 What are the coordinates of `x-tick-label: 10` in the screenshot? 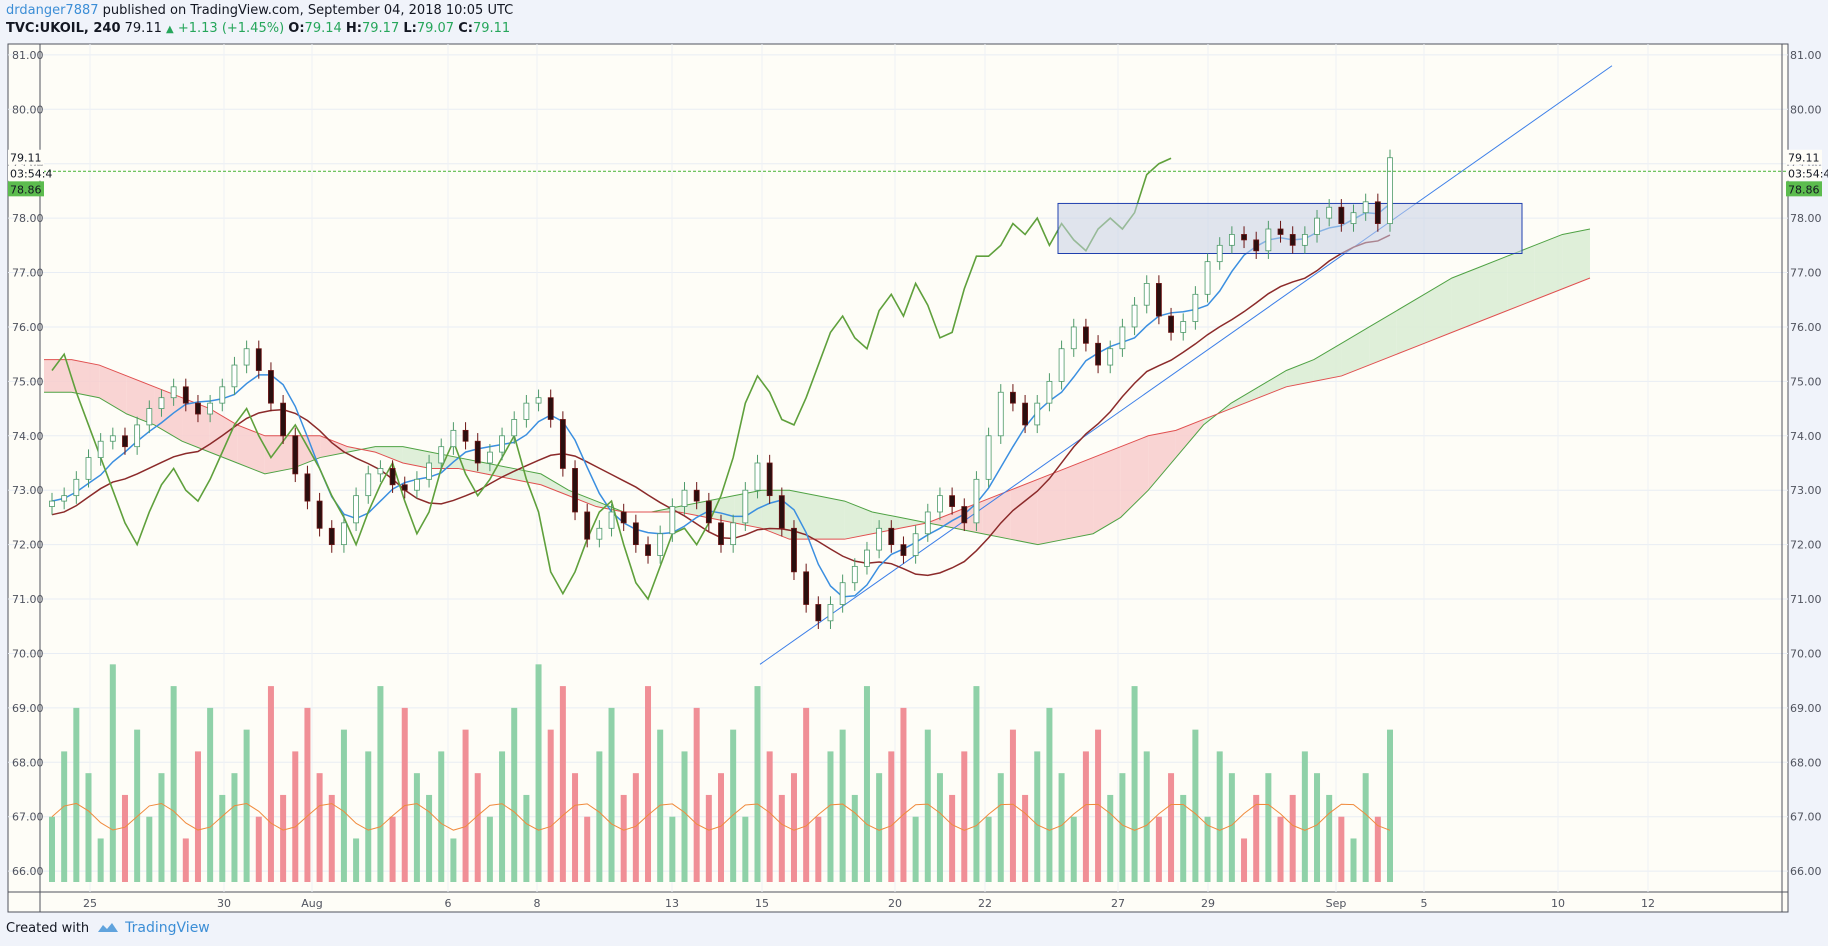 It's located at (1558, 903).